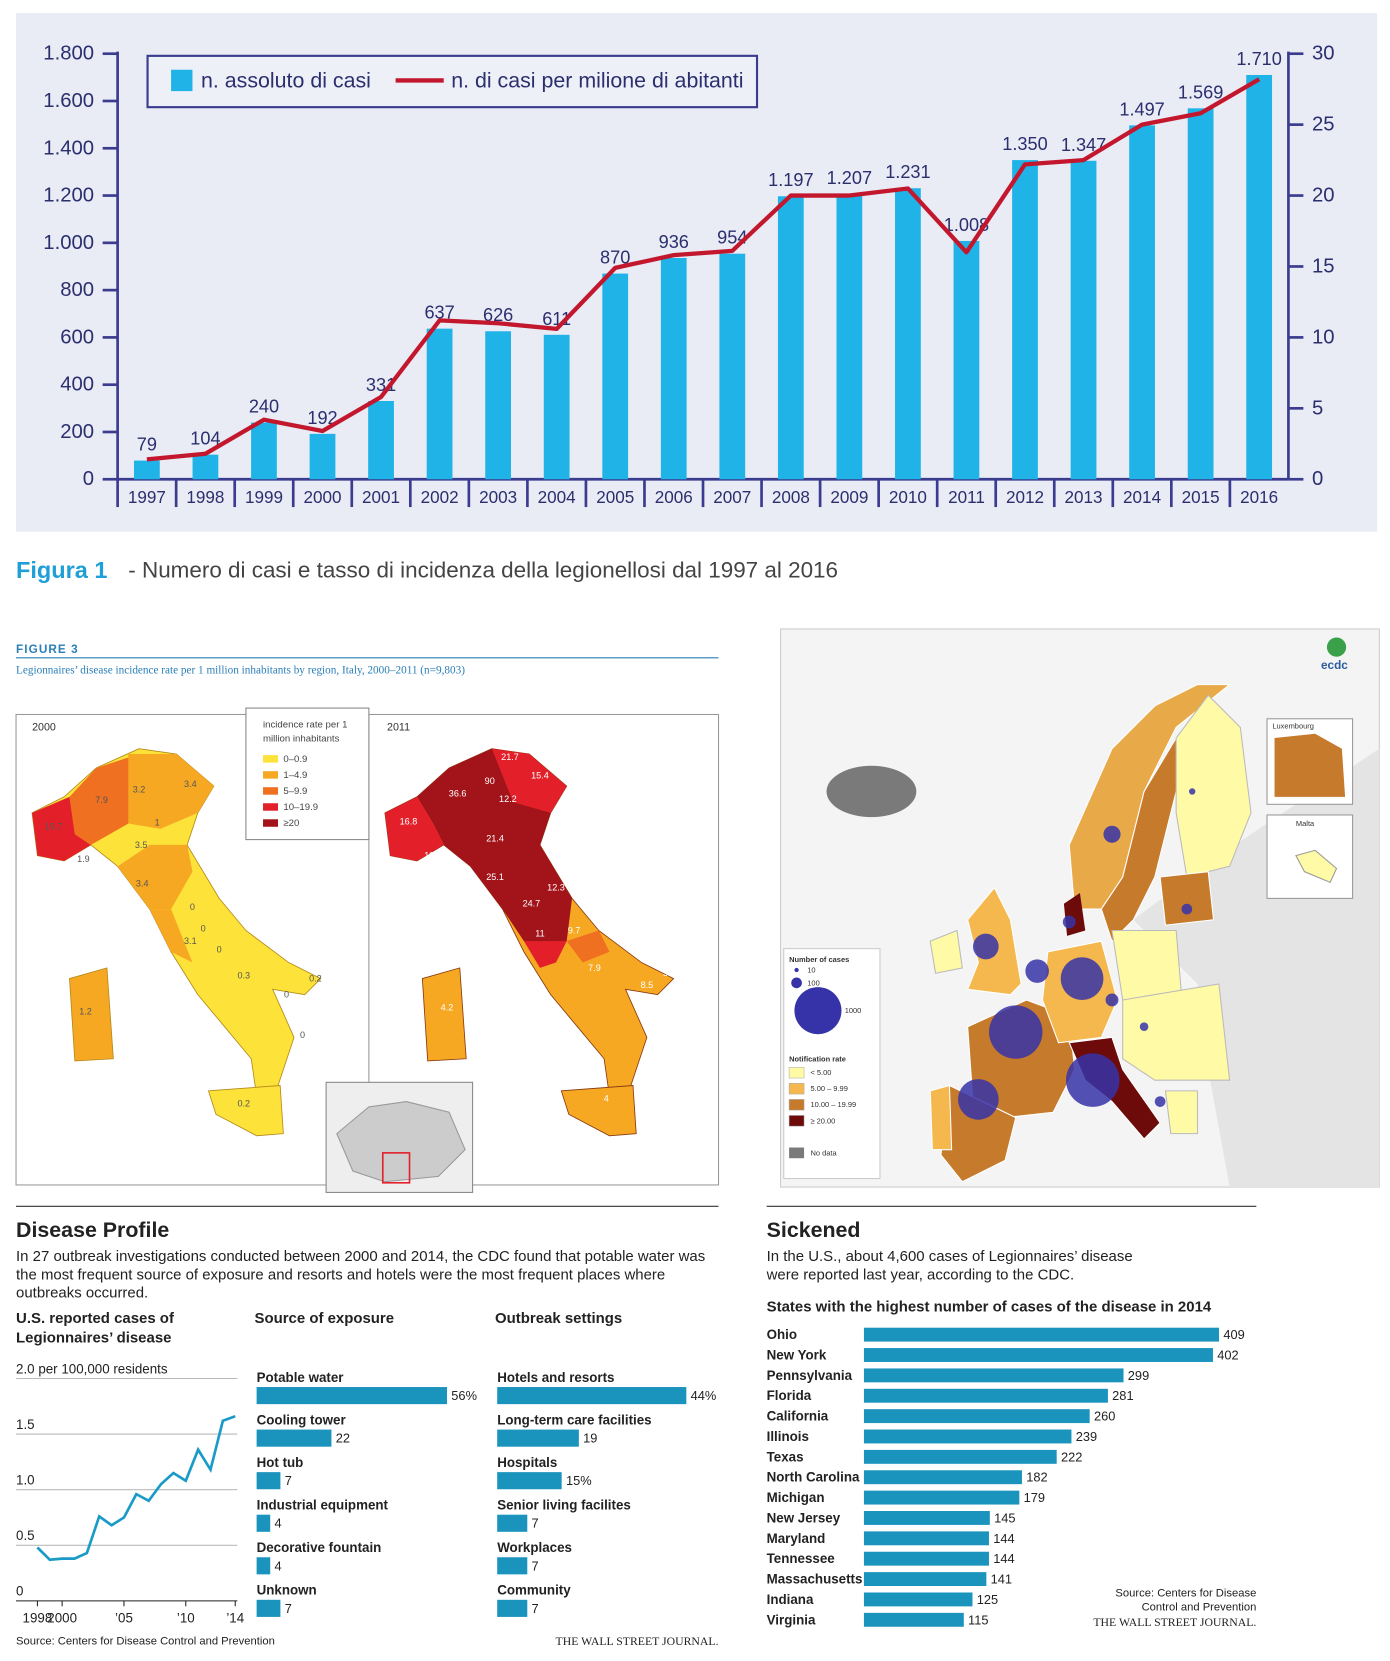 The height and width of the screenshot is (1661, 1390). Describe the element at coordinates (674, 497) in the screenshot. I see `x-tick-label: 2006` at that location.